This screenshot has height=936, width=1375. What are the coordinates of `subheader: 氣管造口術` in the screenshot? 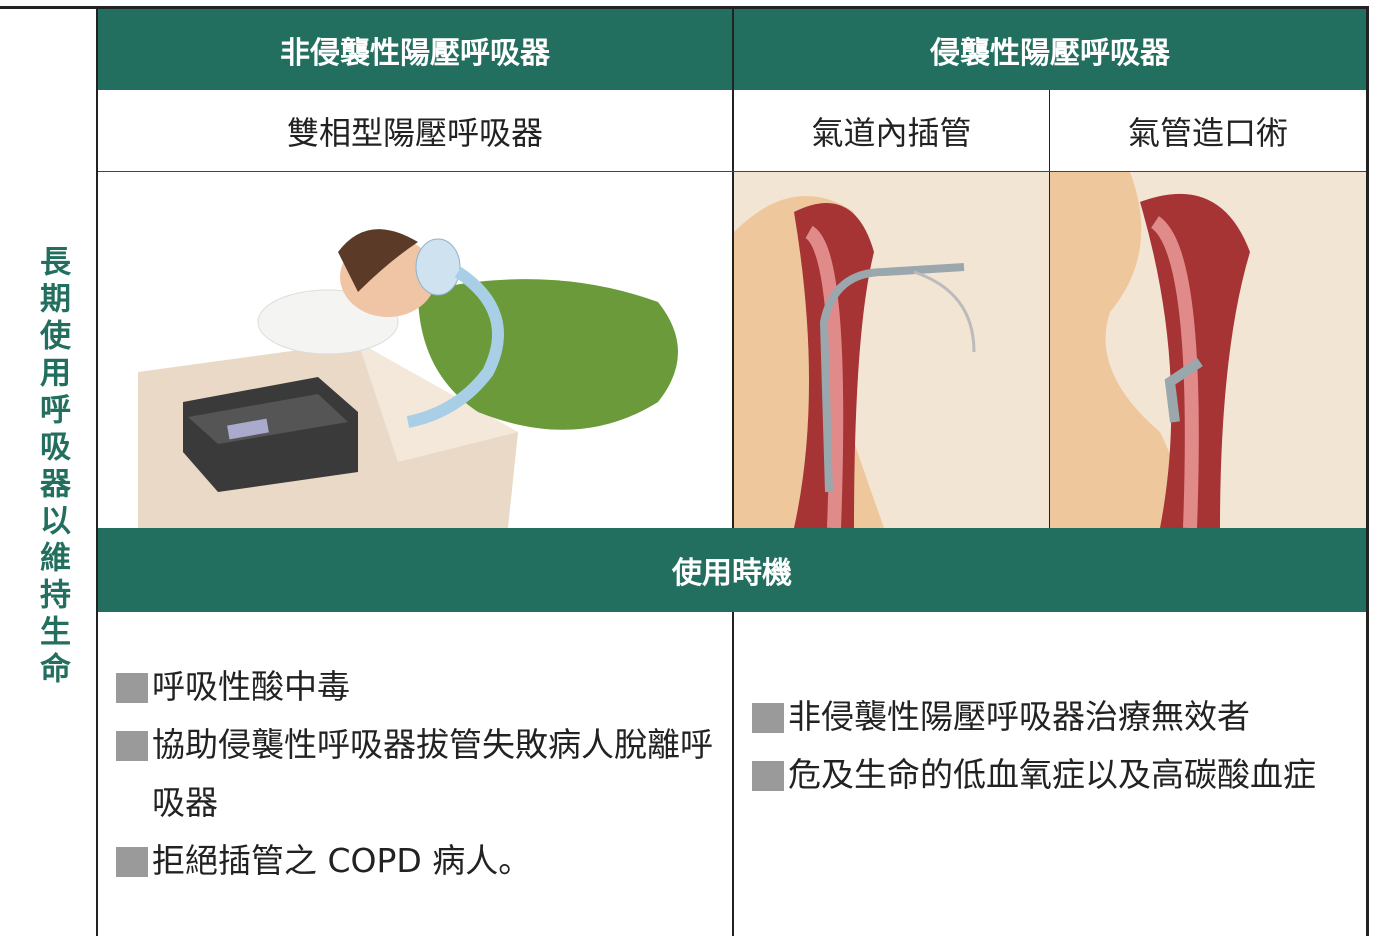 It's located at (1207, 133).